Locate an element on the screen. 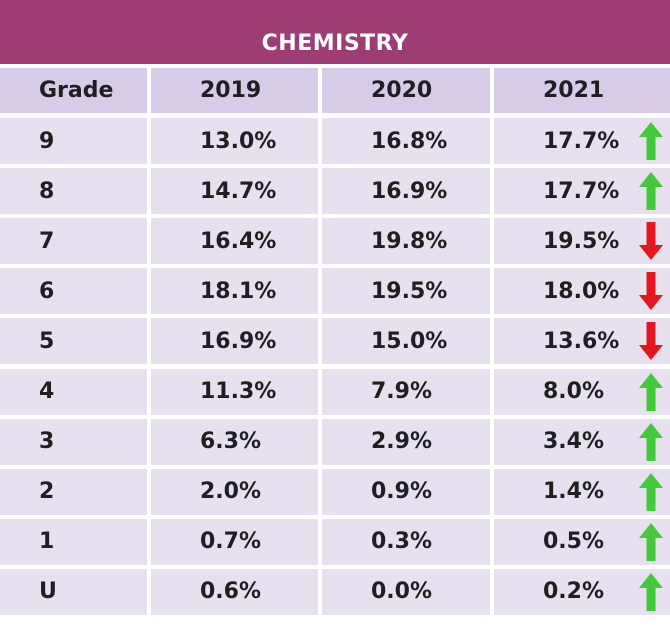 The height and width of the screenshot is (628, 670). cell-grade: 7 is located at coordinates (73, 241).